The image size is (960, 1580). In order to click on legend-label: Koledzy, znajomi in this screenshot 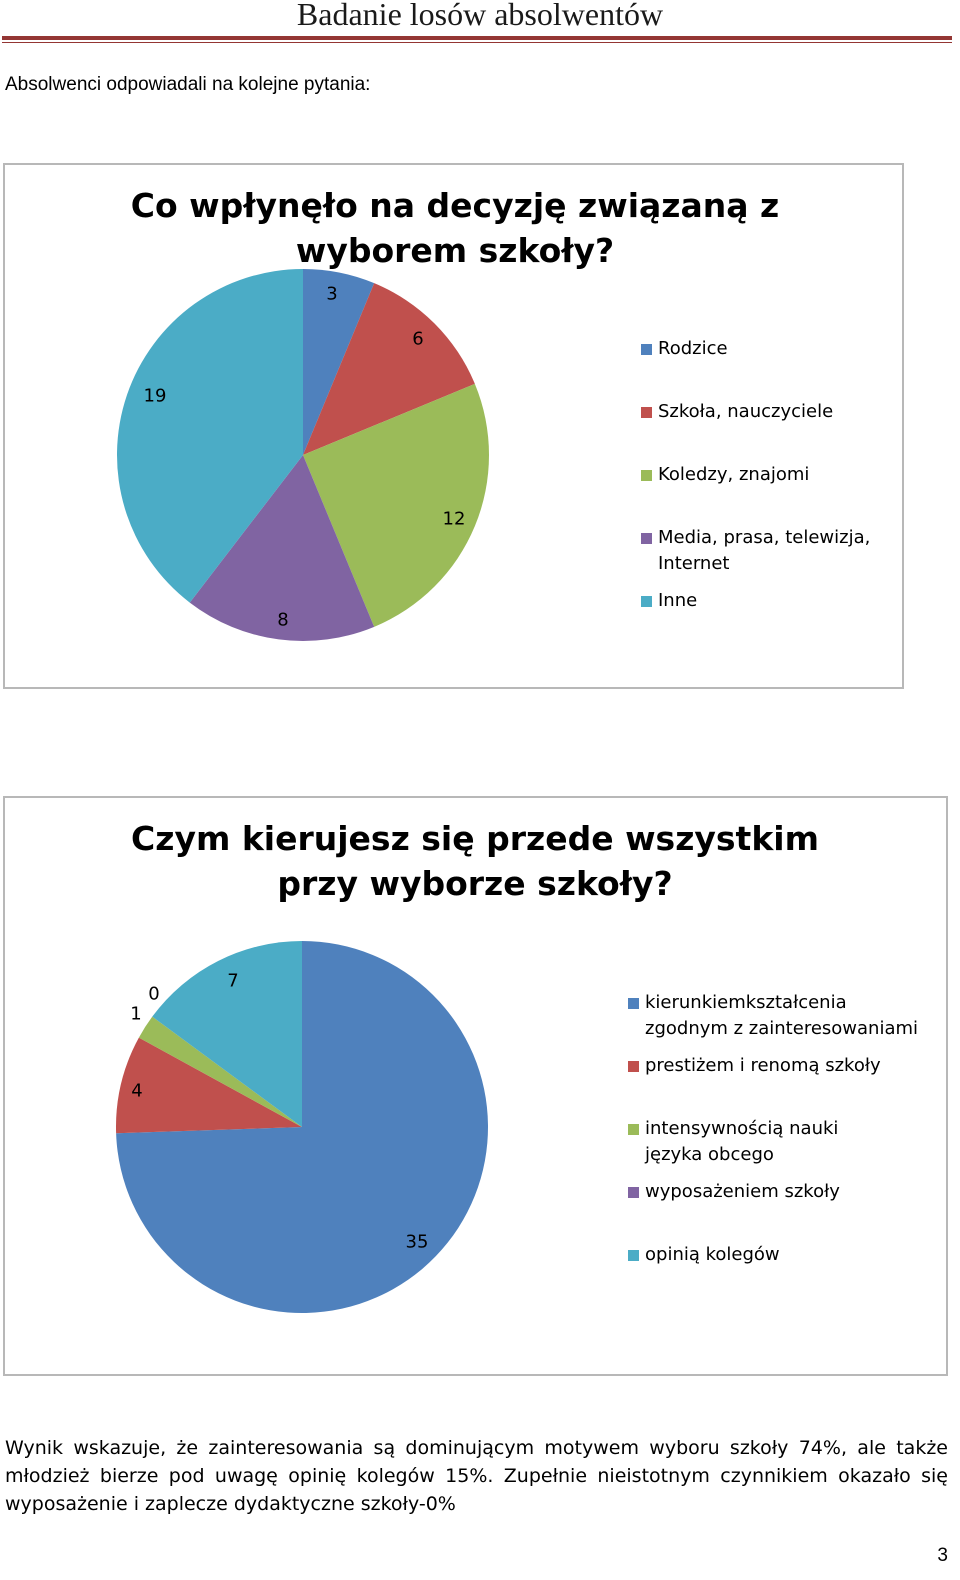, I will do `click(734, 474)`.